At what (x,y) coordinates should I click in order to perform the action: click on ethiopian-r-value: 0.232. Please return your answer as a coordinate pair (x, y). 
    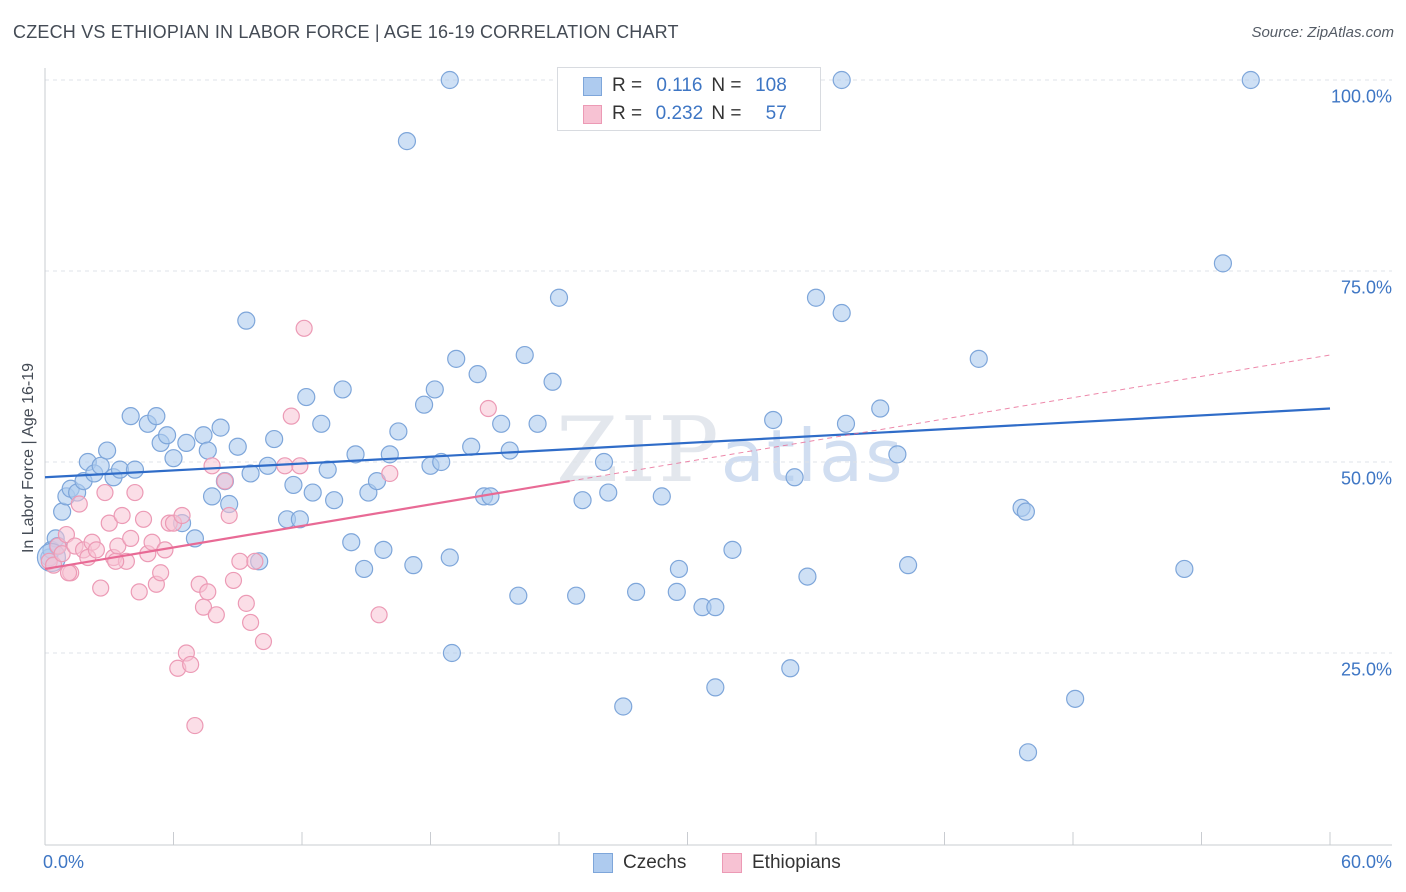
    Looking at the image, I should click on (679, 113).